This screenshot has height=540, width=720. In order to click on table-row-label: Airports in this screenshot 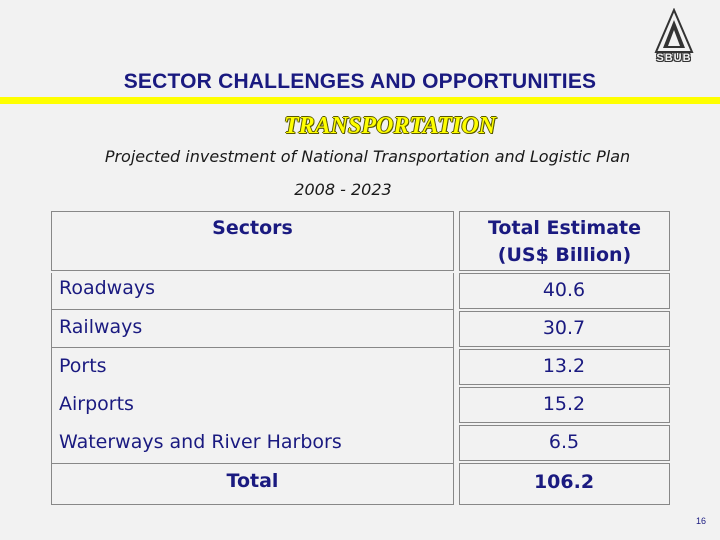, I will do `click(96, 404)`.